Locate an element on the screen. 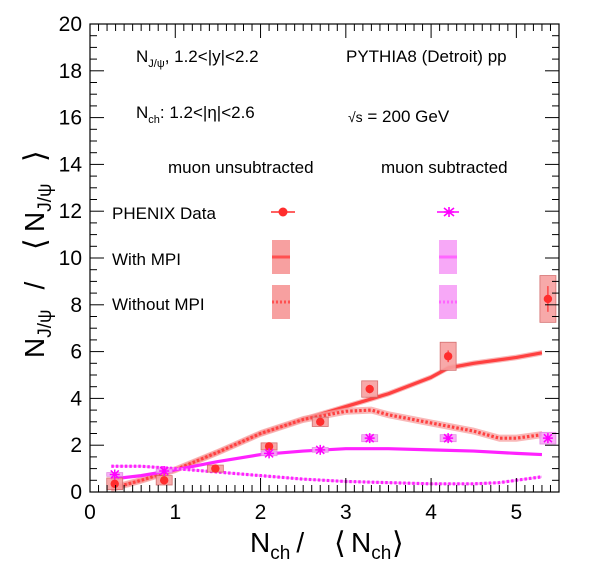  sel2-rest: : 1.2<|η|<2.6 is located at coordinates (207, 112).